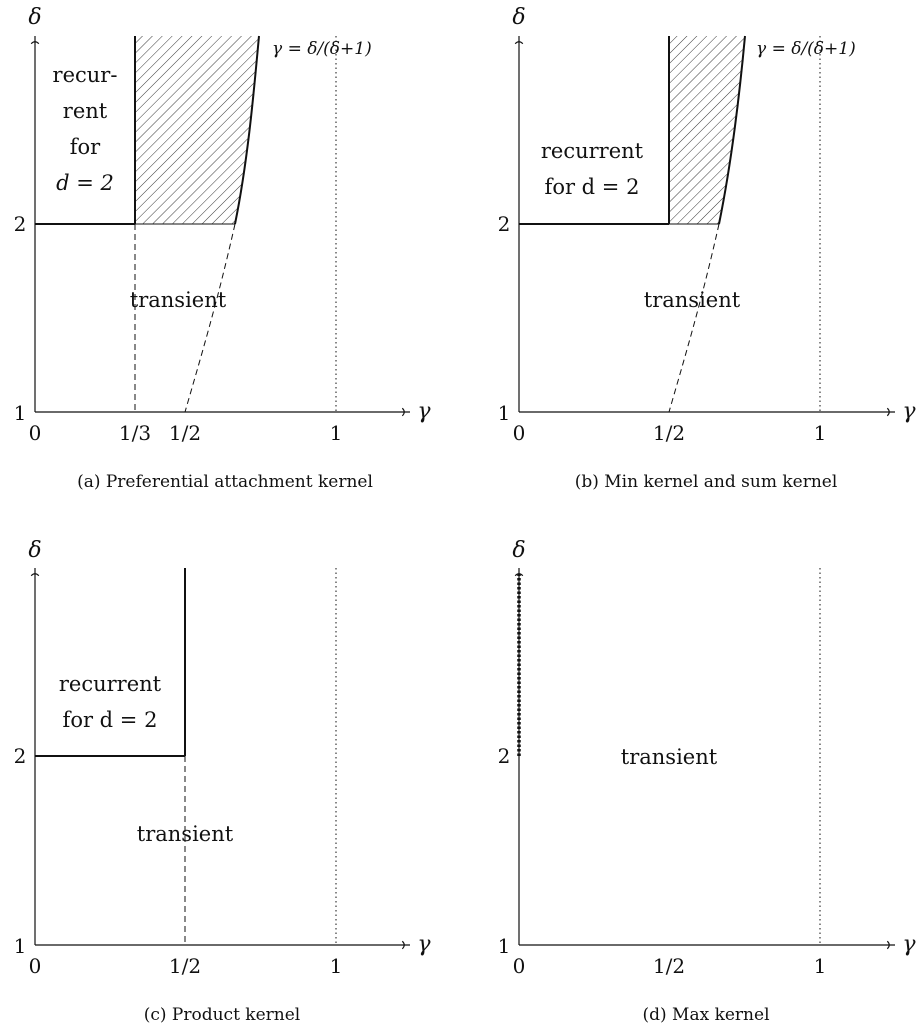 The width and height of the screenshot is (920, 1028). Describe the element at coordinates (222, 1015) in the screenshot. I see `caption: (c) Product kernel` at that location.